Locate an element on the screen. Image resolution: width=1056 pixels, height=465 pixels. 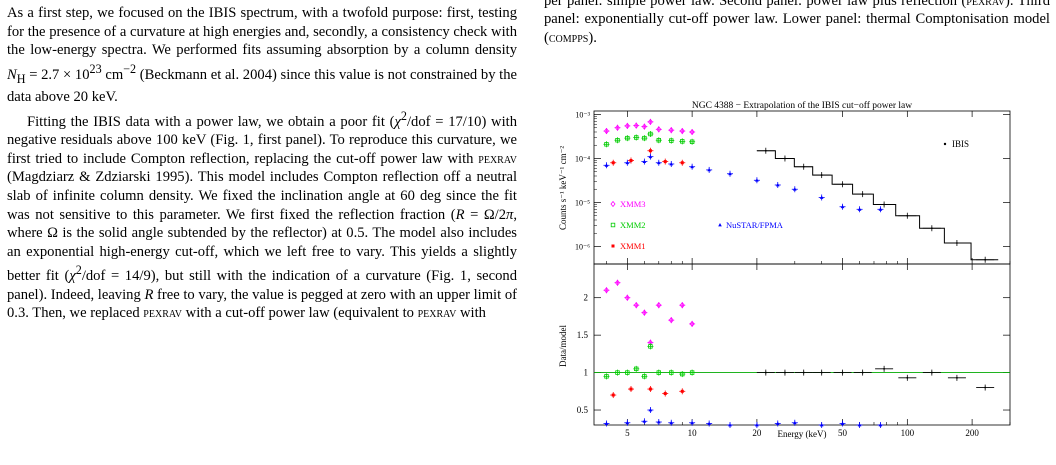
x-tick-label: 200 is located at coordinates (972, 433).